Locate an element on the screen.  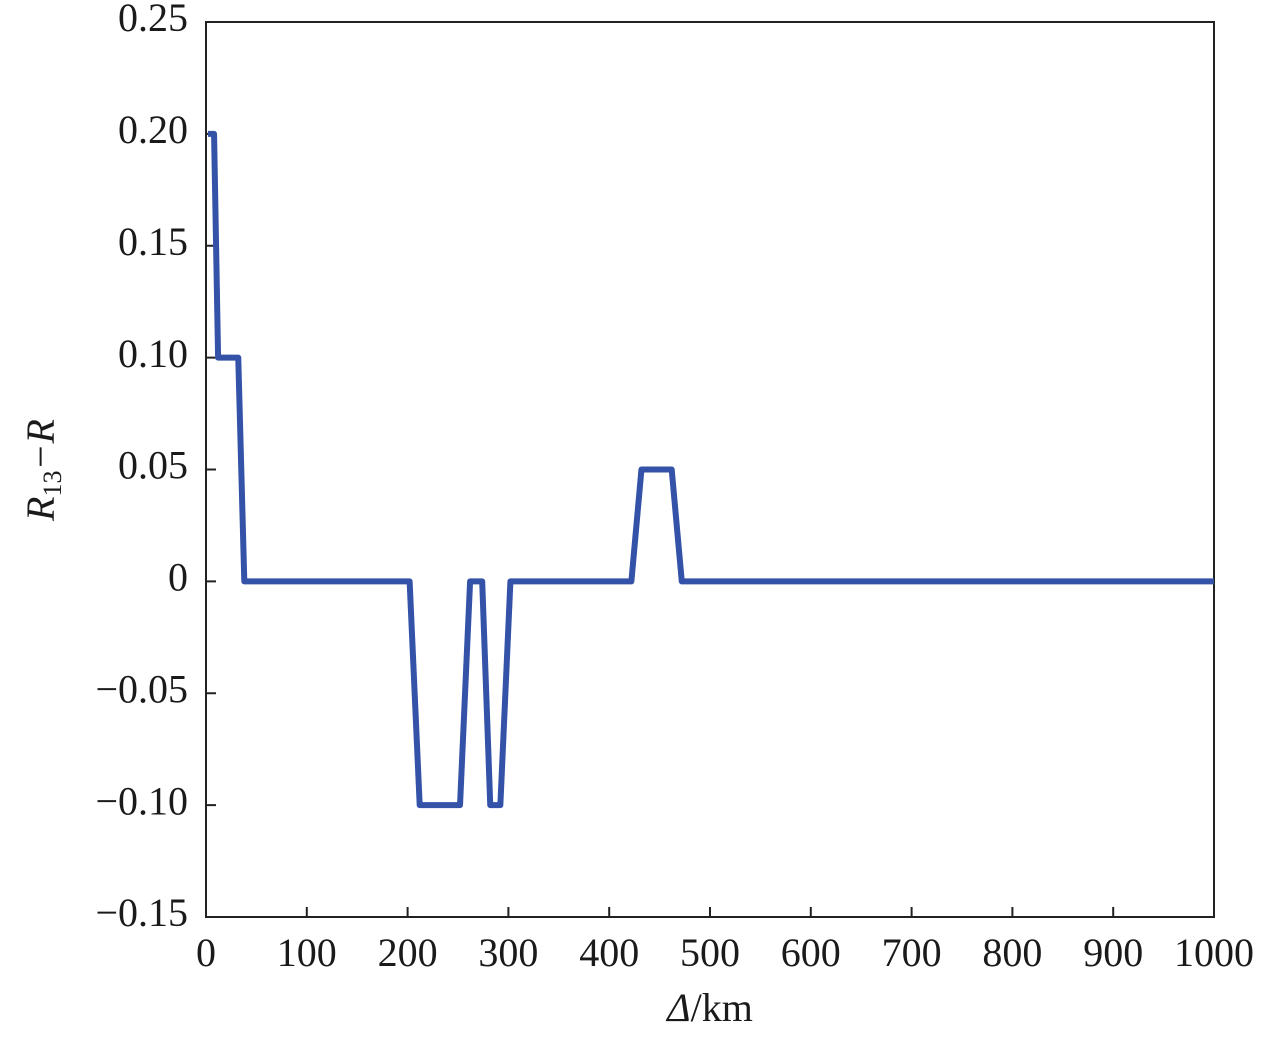
x-tick-label: 700 is located at coordinates (912, 952).